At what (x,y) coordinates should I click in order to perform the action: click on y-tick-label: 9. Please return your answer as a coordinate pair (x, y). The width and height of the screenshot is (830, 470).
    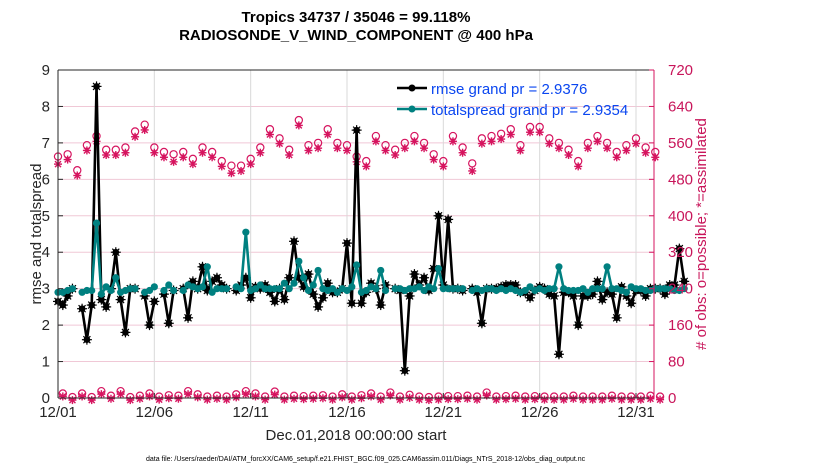
    Looking at the image, I should click on (46, 70).